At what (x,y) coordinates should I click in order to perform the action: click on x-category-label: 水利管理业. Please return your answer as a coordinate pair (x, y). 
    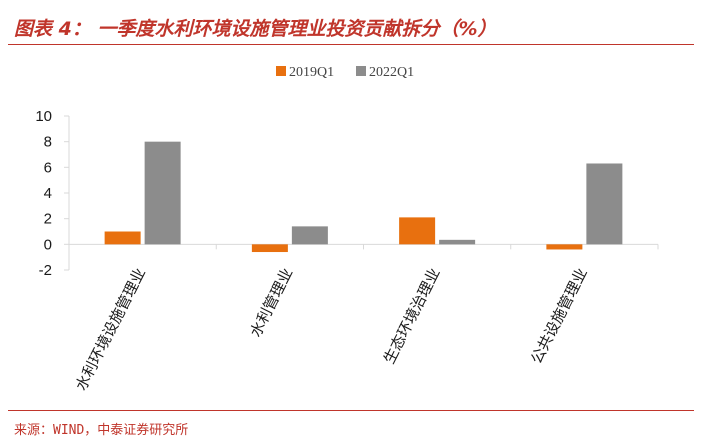
    Looking at the image, I should click on (271, 302).